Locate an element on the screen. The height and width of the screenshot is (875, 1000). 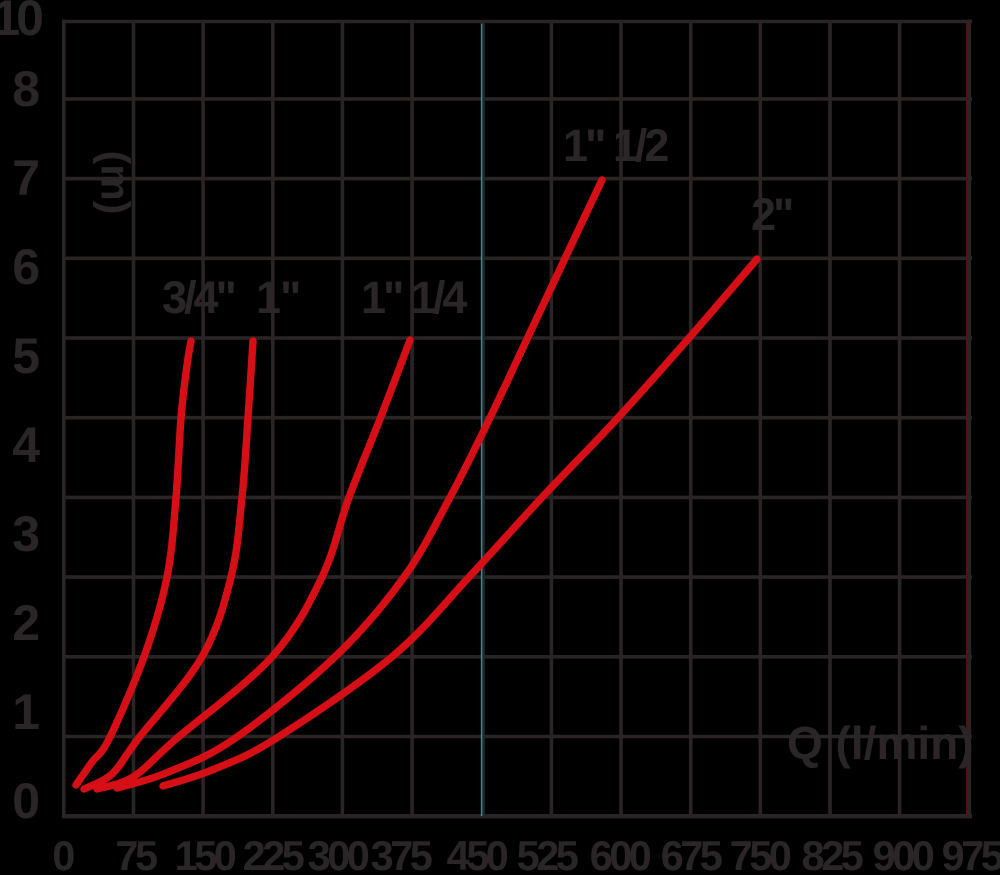
svg-text: 600 is located at coordinates (620, 853).